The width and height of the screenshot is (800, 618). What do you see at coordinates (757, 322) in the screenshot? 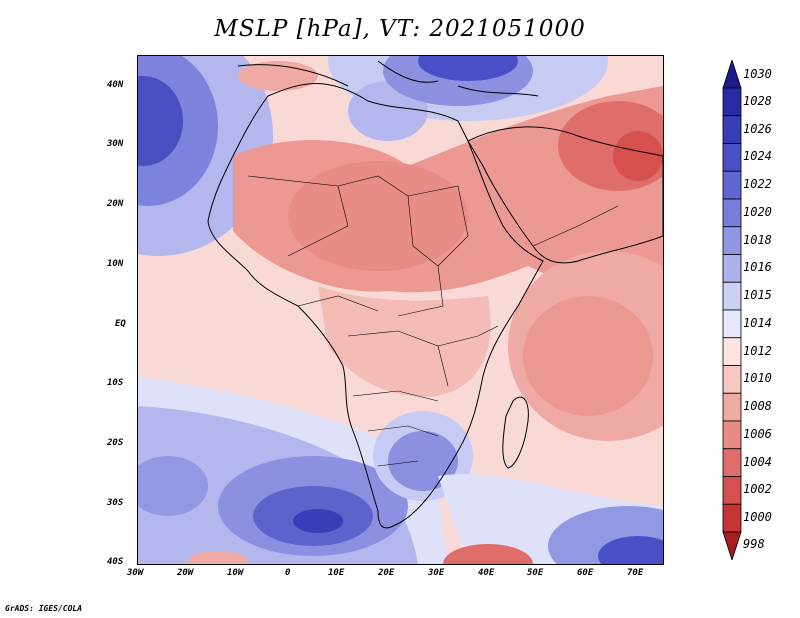
I see `colorbar-label: 1014` at bounding box center [757, 322].